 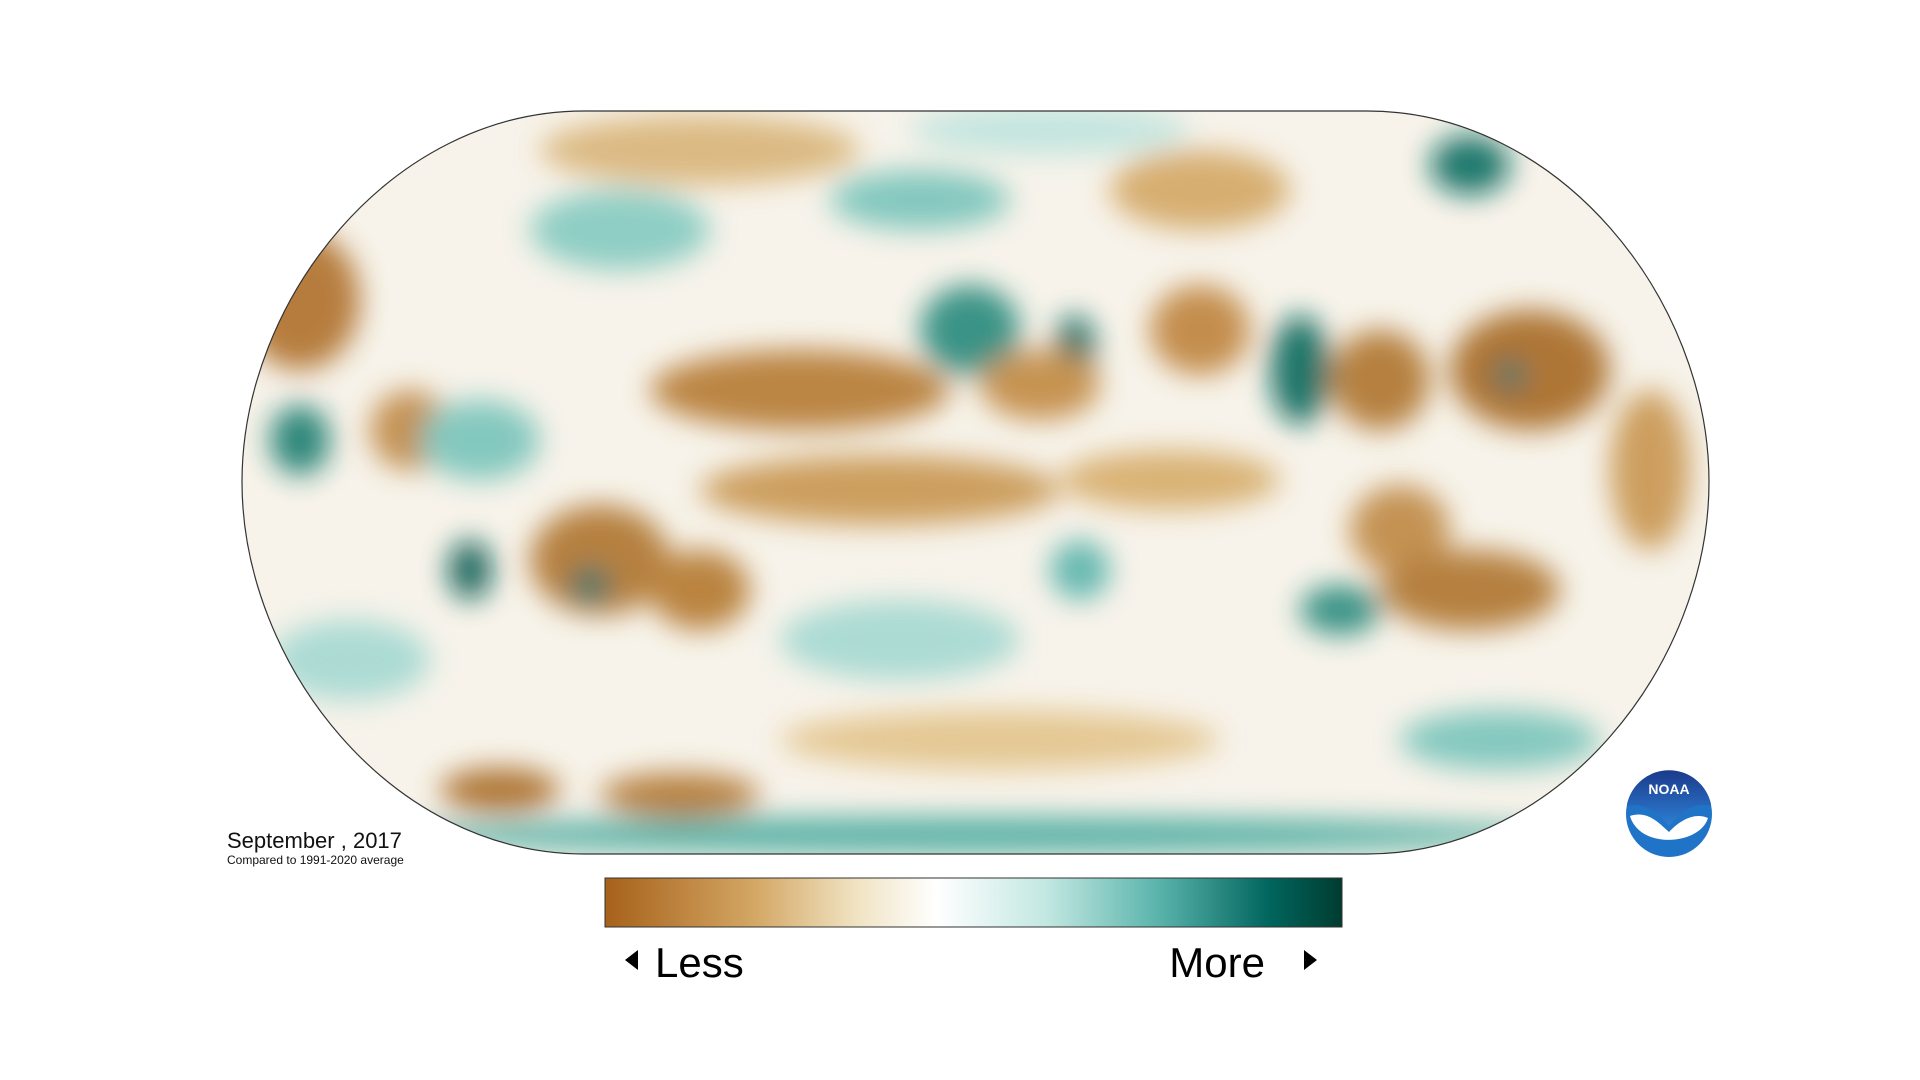 I want to click on legend-low-label: Less, so click(x=699, y=962).